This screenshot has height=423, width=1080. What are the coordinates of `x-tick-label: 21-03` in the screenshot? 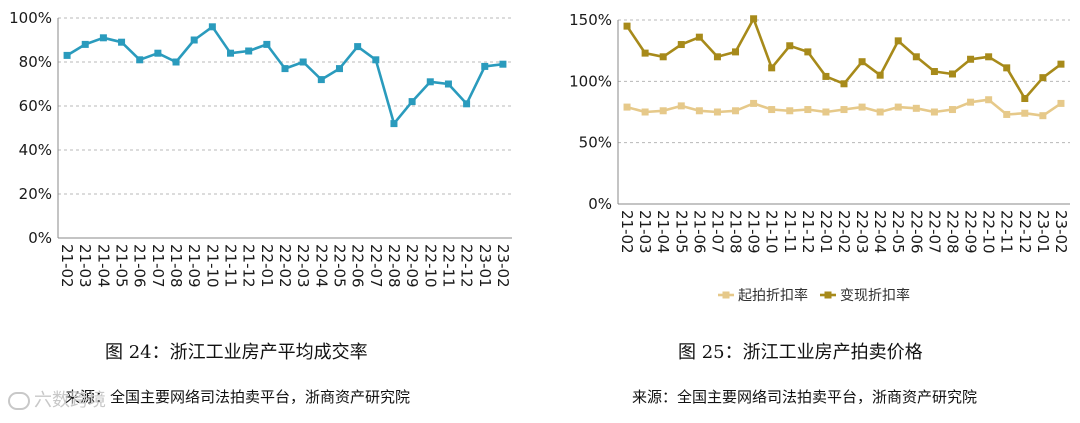 It's located at (85, 266).